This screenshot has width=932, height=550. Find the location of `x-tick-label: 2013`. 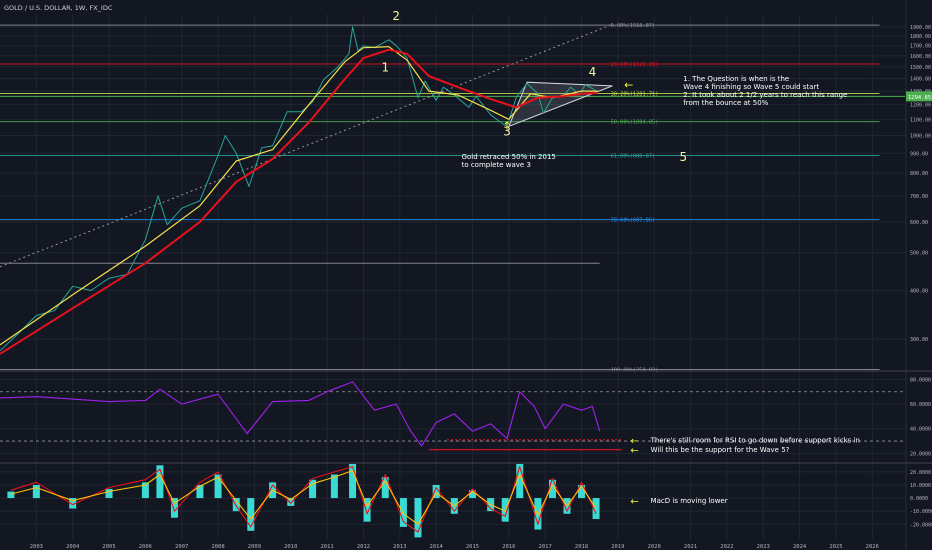

x-tick-label: 2013 is located at coordinates (399, 547).